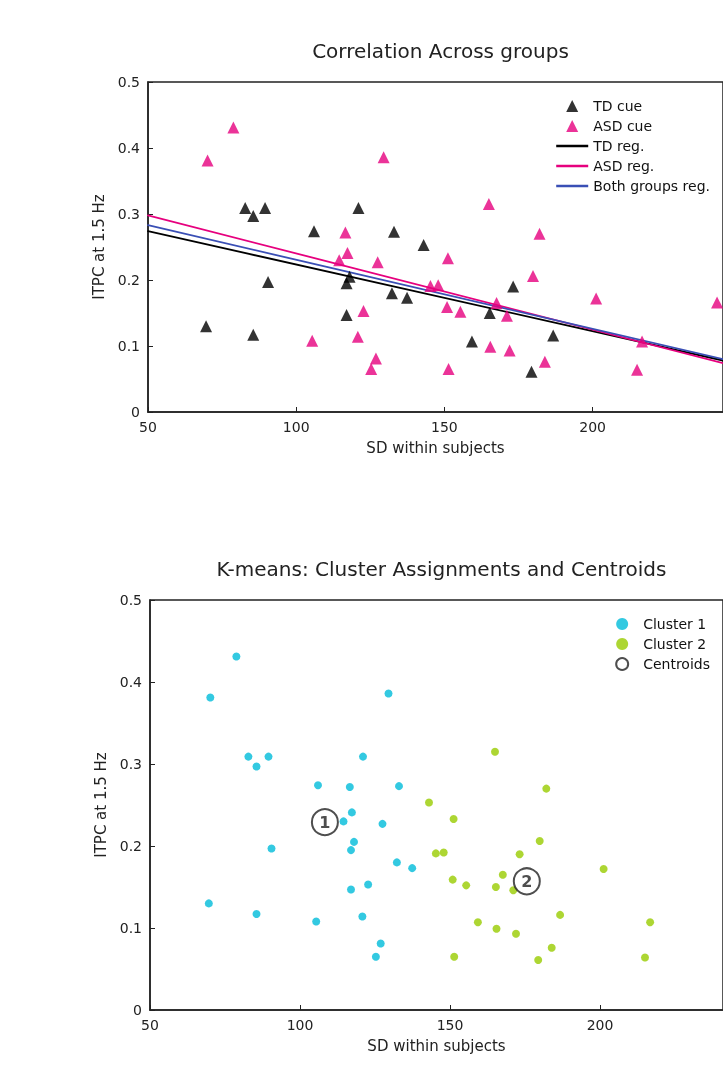  What do you see at coordinates (131, 682) in the screenshot?
I see `y-tick-label: 0.4` at bounding box center [131, 682].